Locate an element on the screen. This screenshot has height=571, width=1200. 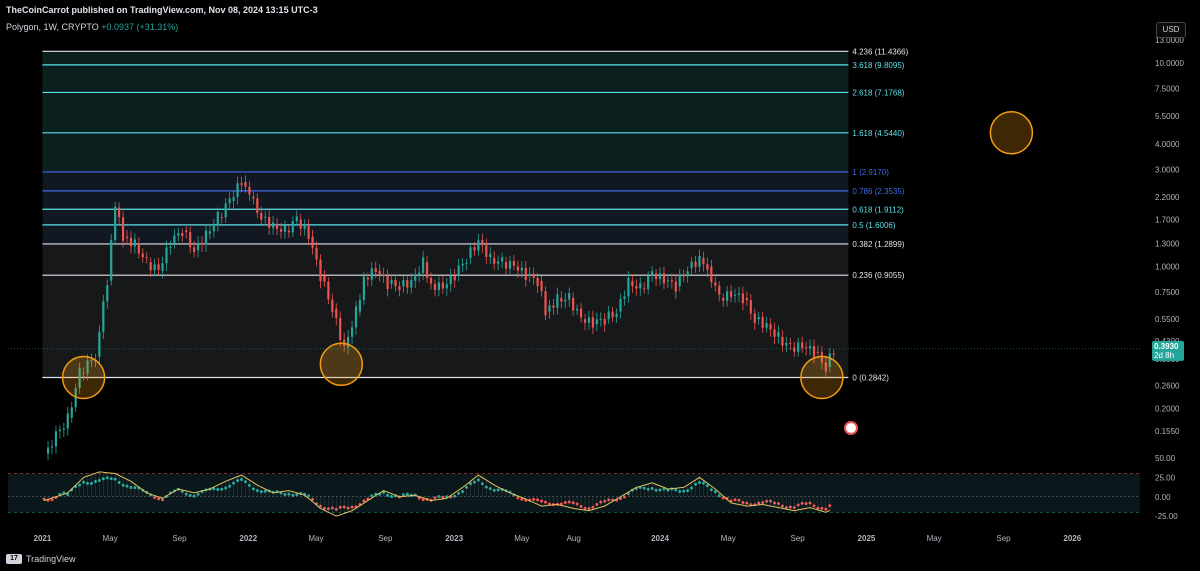
time-axis-tick: Sep is located at coordinates (385, 538).